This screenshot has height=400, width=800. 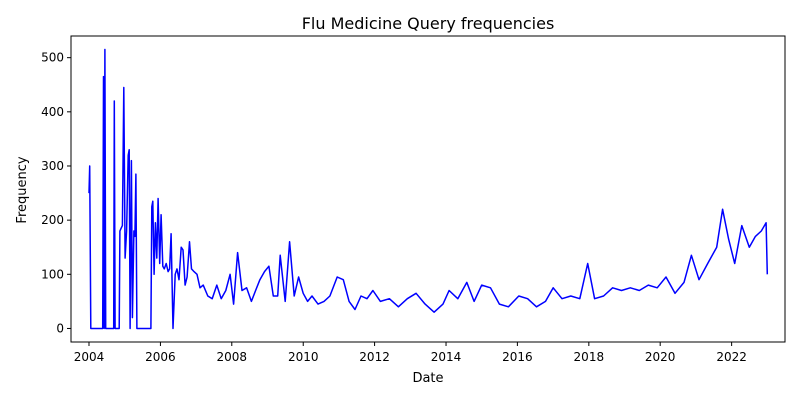 I want to click on x-tick-label: 2020, so click(x=660, y=357).